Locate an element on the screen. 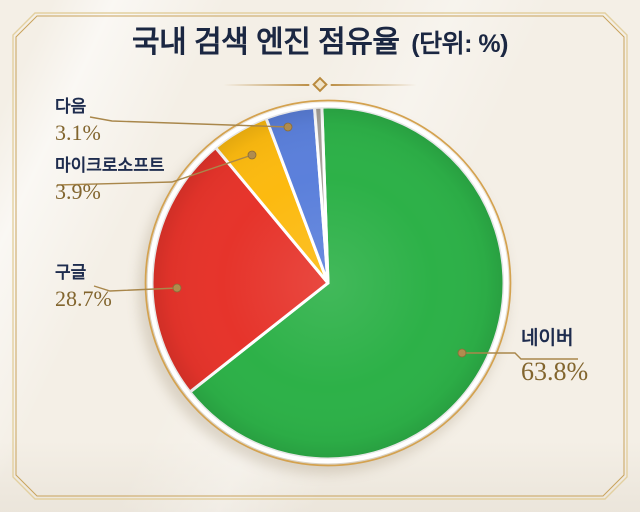 The height and width of the screenshot is (512, 640). divider-line-left is located at coordinates (266, 84).